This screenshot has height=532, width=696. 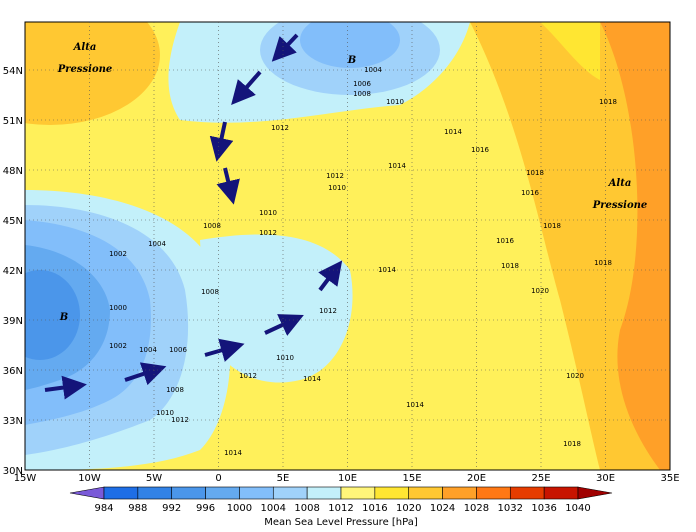 What do you see at coordinates (13, 221) in the screenshot?
I see `lat-tick-label: 45N` at bounding box center [13, 221].